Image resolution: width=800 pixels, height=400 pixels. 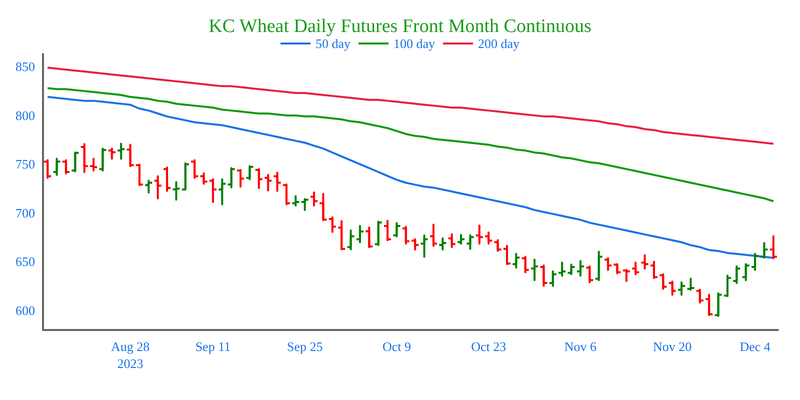 What do you see at coordinates (25, 66) in the screenshot?
I see `y-tick-label: 850` at bounding box center [25, 66].